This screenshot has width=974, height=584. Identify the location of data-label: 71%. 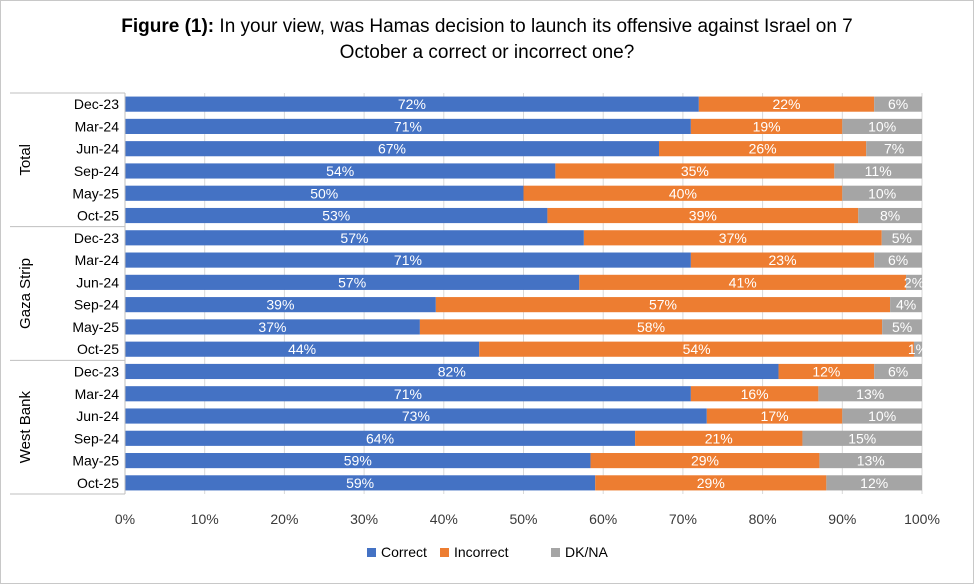
(408, 260).